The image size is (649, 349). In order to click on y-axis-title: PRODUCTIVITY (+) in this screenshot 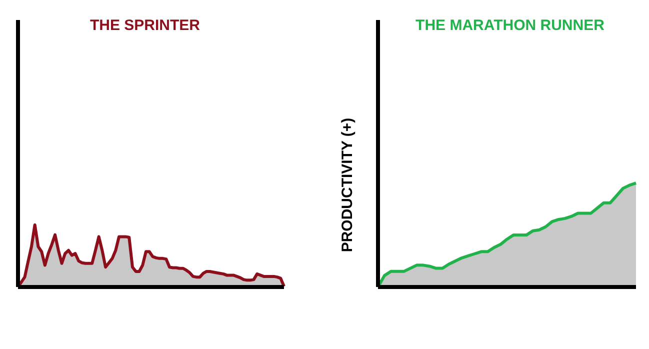, I will do `click(347, 185)`.